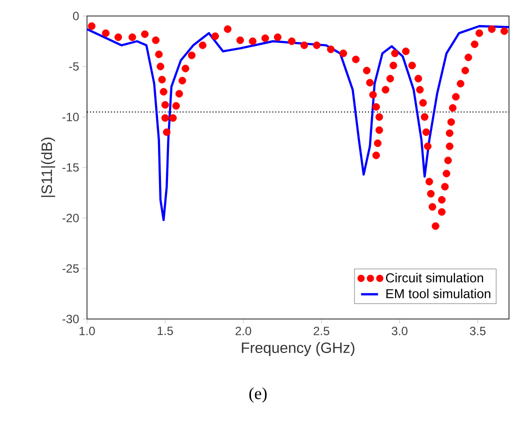  I want to click on y-tick-label: 0, so click(76, 16).